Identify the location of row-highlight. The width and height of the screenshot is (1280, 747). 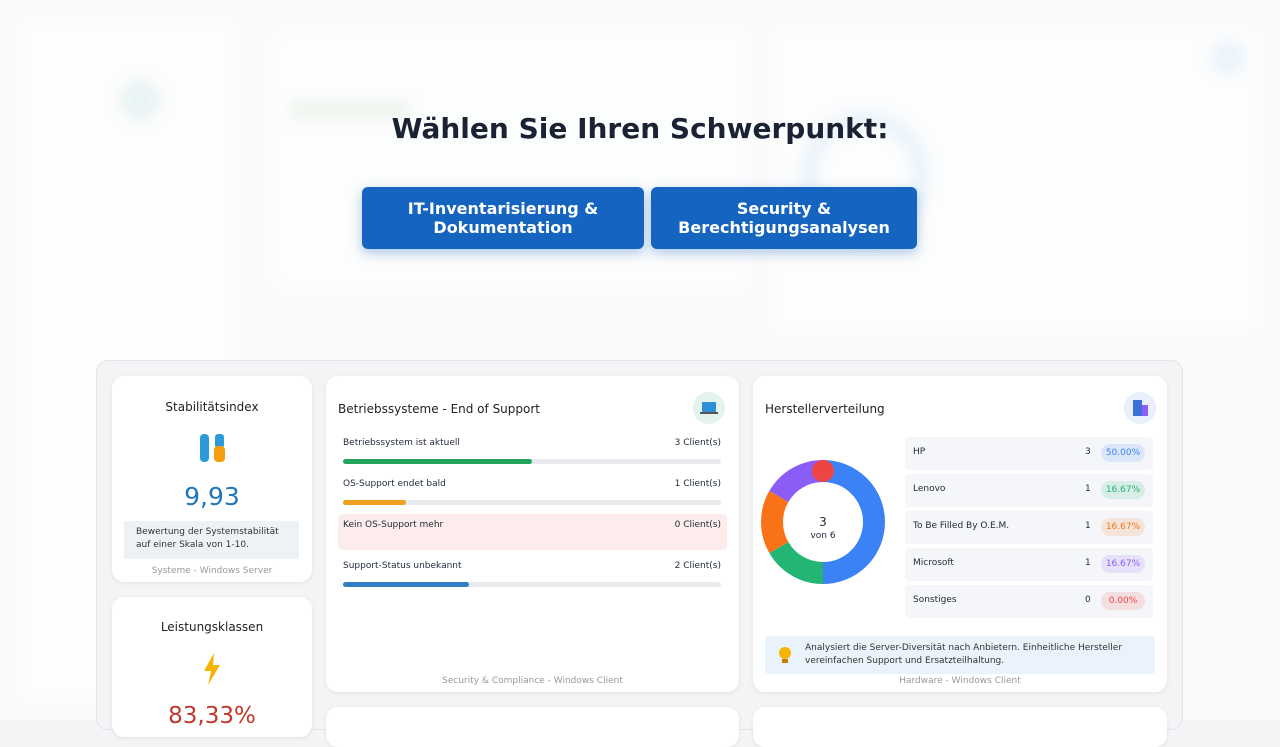
(532, 532).